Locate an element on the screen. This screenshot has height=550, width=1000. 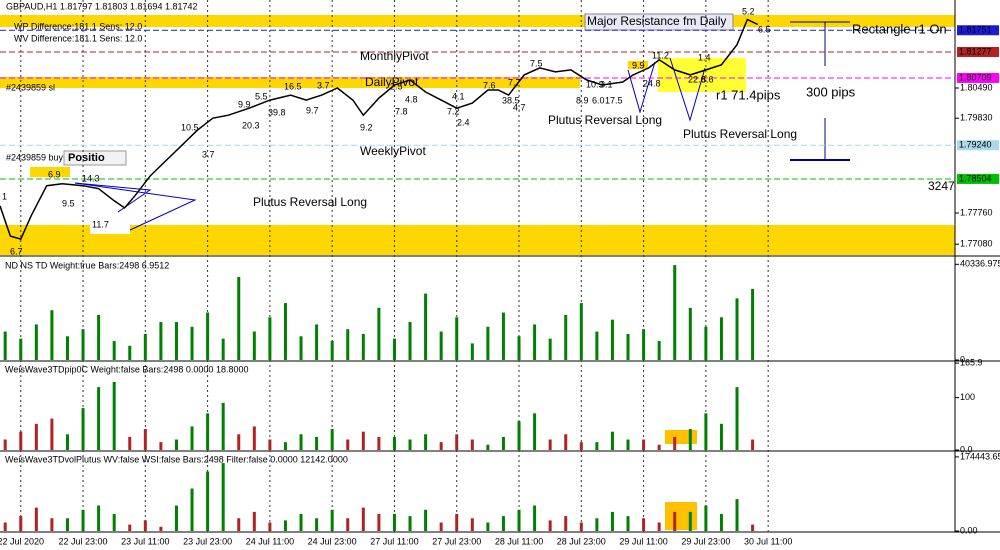
level-box is located at coordinates (978, 30).